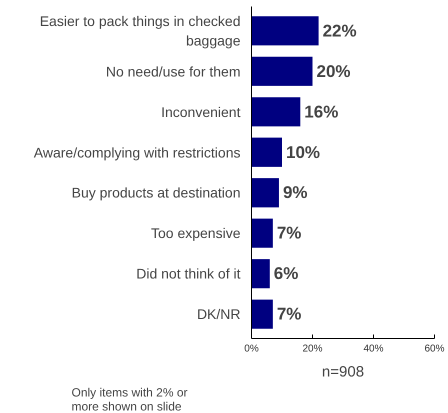 Image resolution: width=448 pixels, height=413 pixels. I want to click on y-tick-label: Inconvenient, so click(201, 112).